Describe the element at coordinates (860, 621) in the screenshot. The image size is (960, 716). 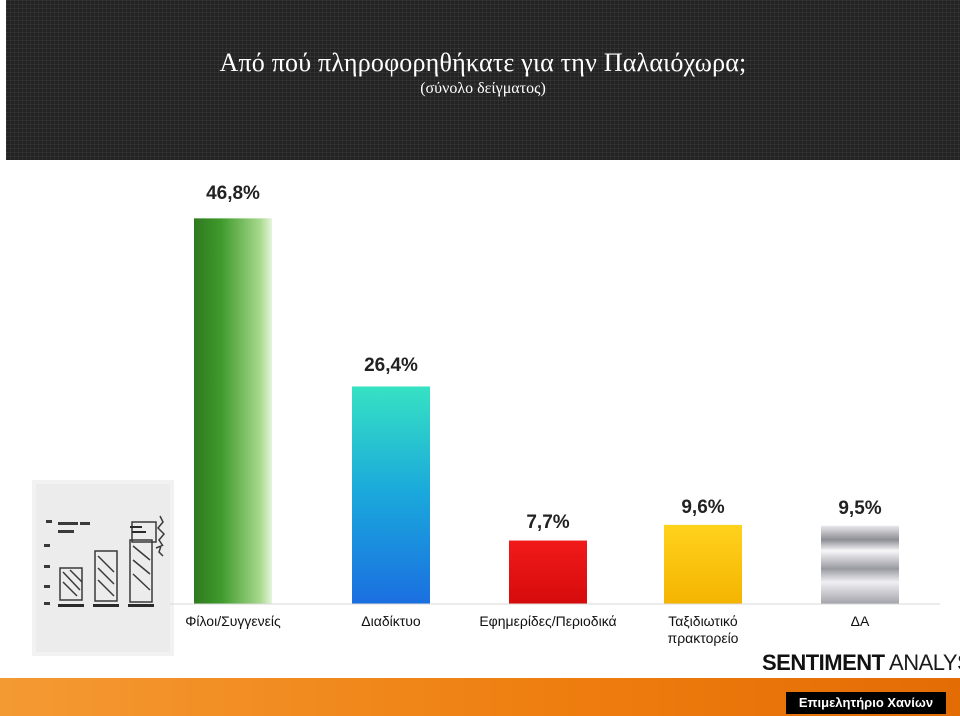
I see `category-label: ΔΑ` at that location.